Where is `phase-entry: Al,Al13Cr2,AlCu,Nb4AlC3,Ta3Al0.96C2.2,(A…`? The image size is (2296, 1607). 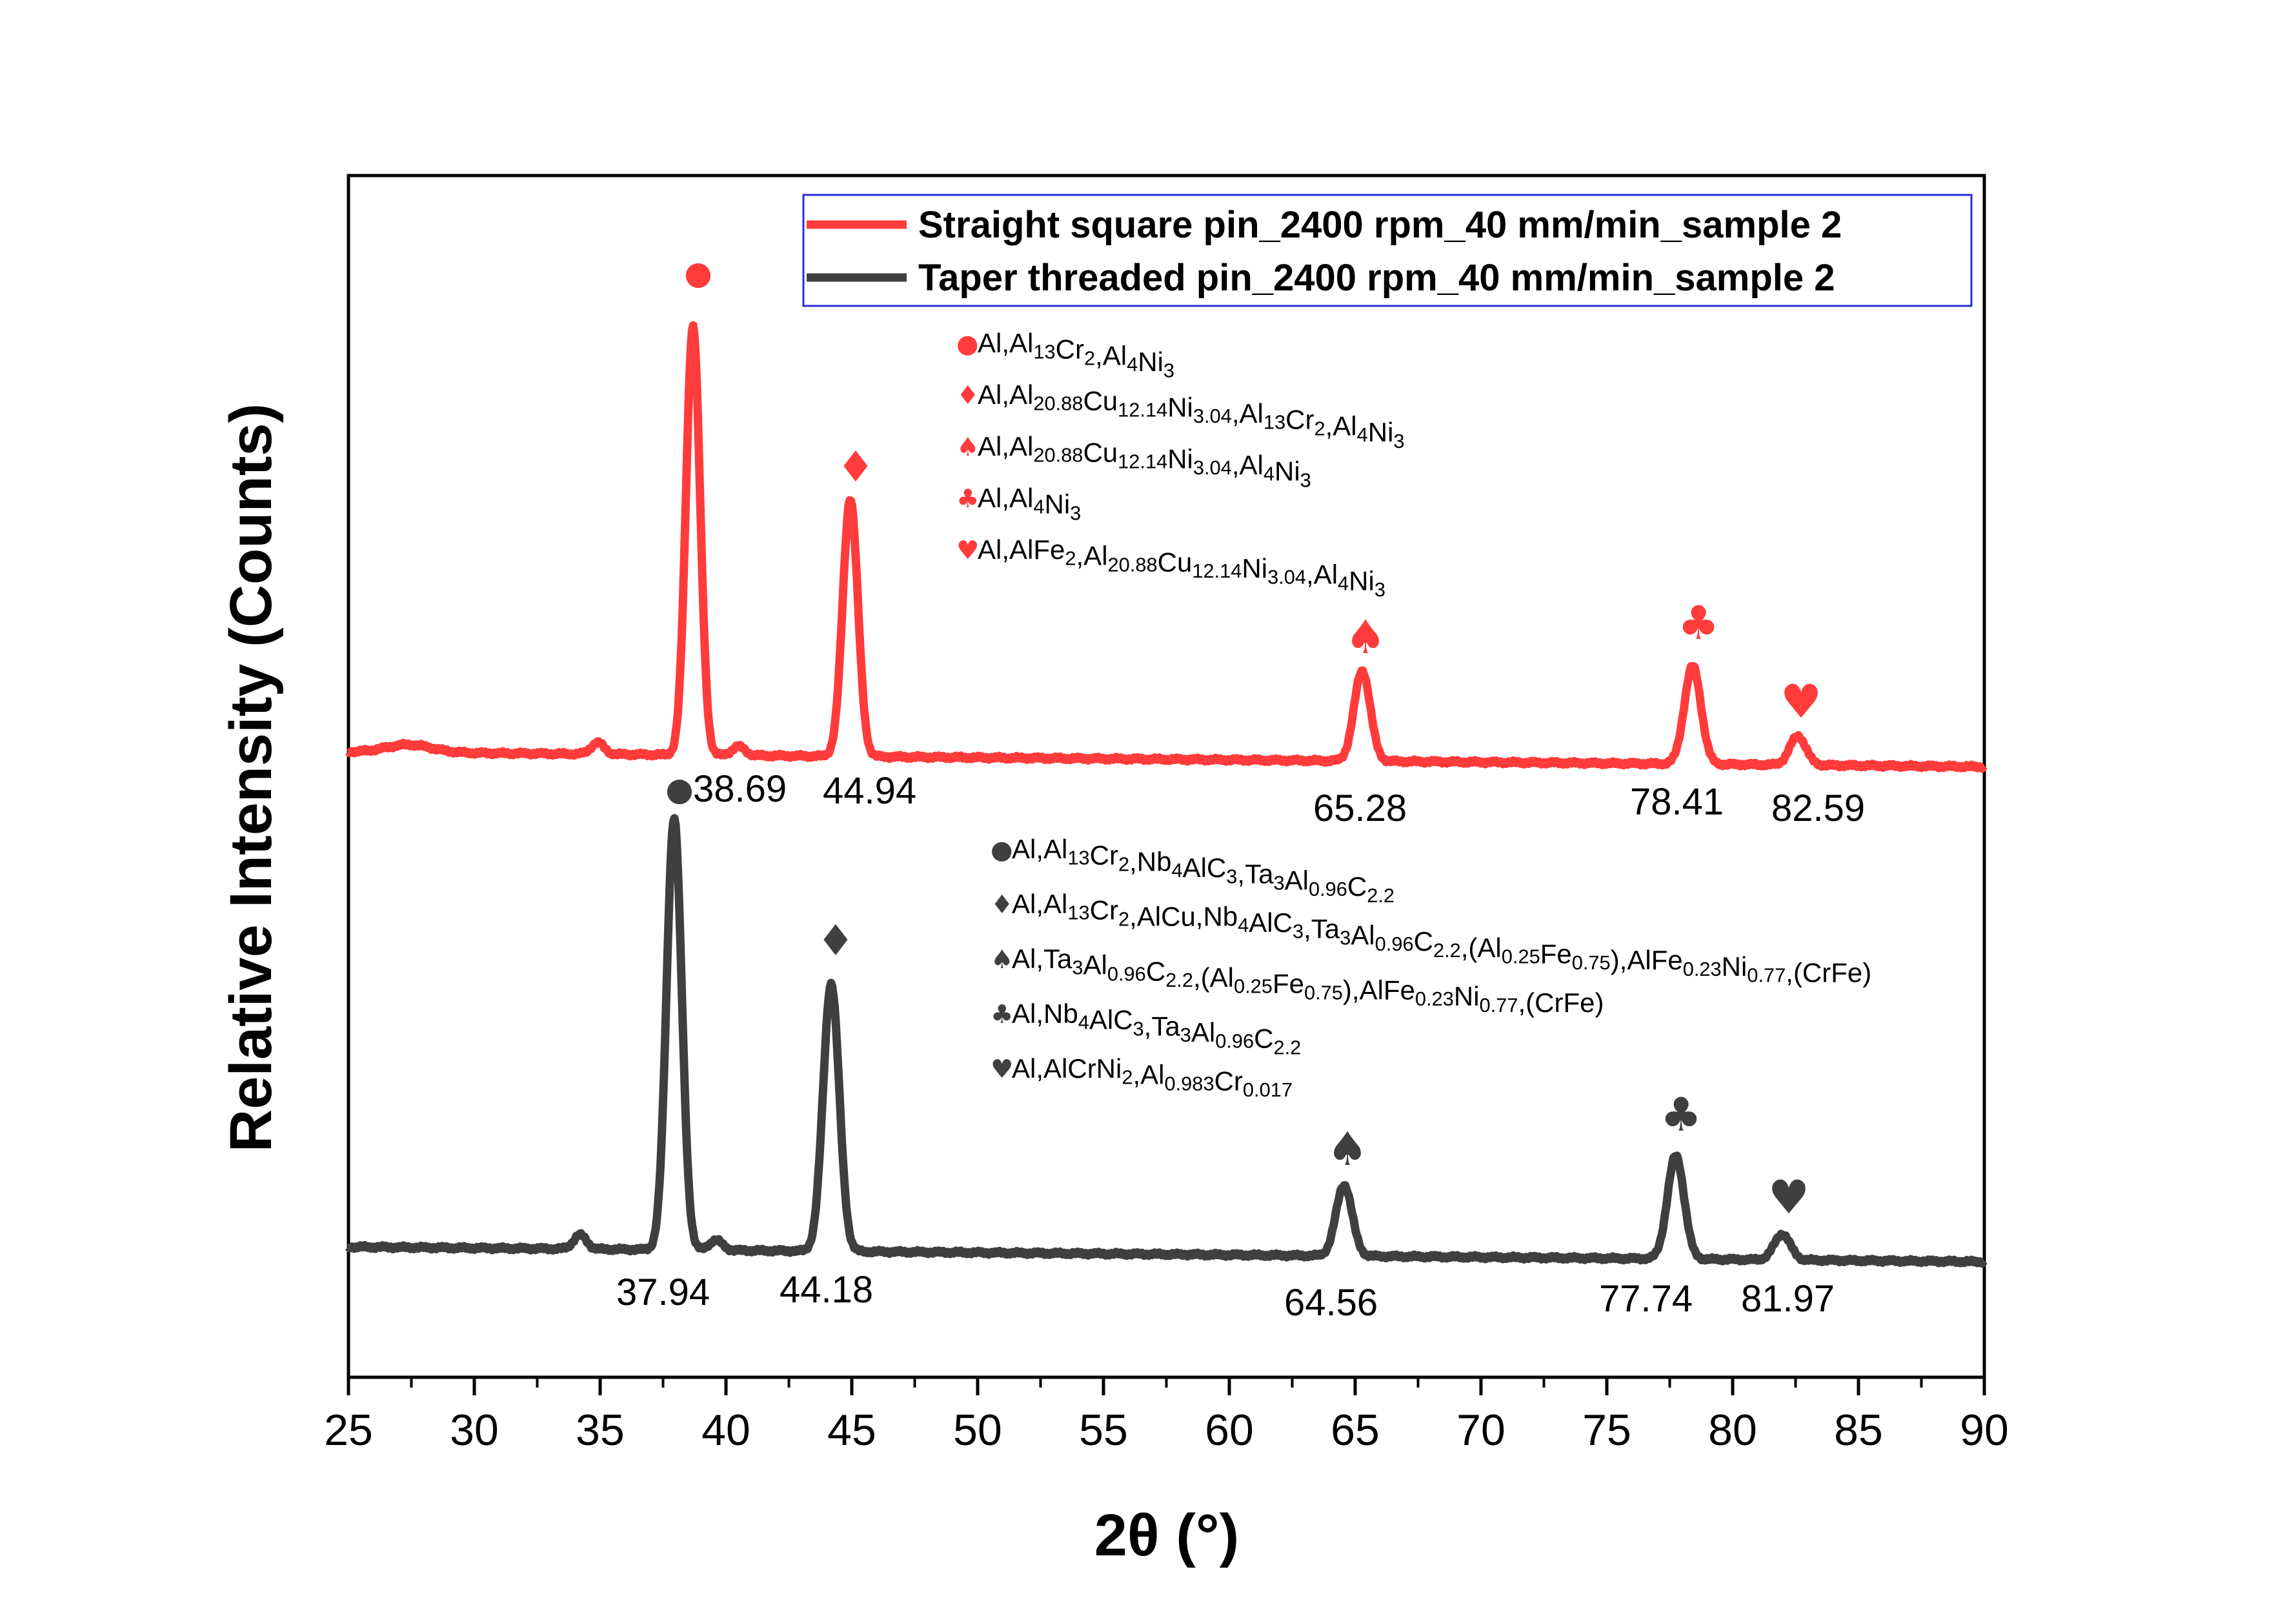 phase-entry: Al,Al13Cr2,AlCu,Nb4AlC3,Ta3Al0.96C2.2,(A… is located at coordinates (1441, 938).